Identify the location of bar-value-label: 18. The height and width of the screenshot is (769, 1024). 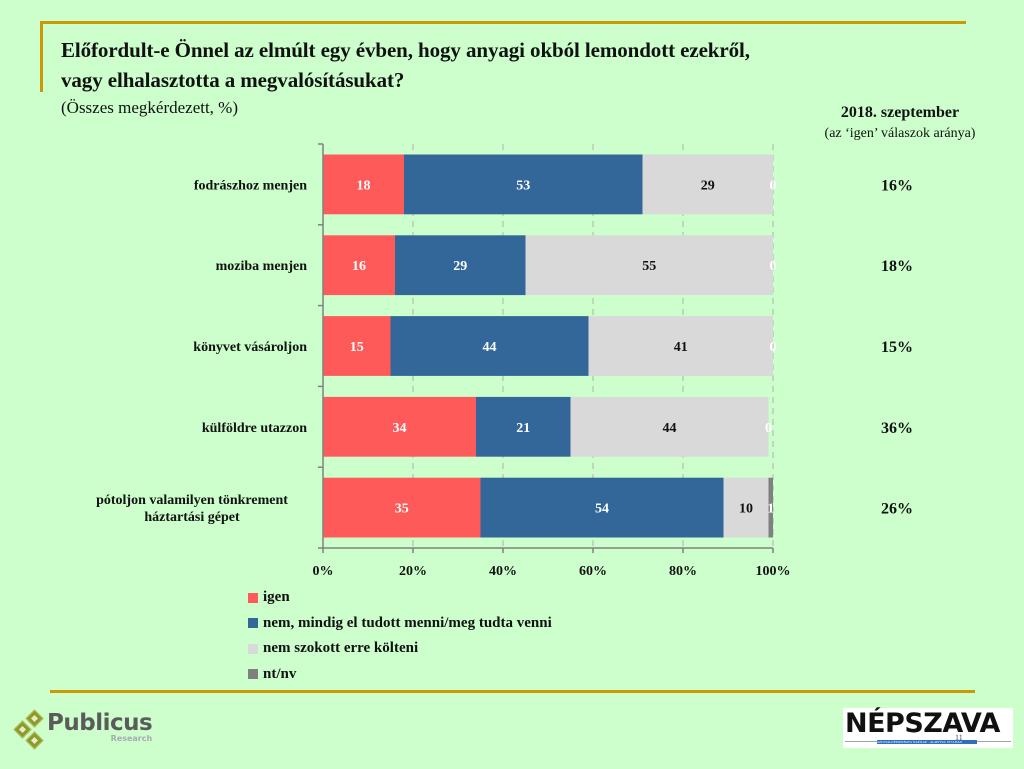
(364, 185).